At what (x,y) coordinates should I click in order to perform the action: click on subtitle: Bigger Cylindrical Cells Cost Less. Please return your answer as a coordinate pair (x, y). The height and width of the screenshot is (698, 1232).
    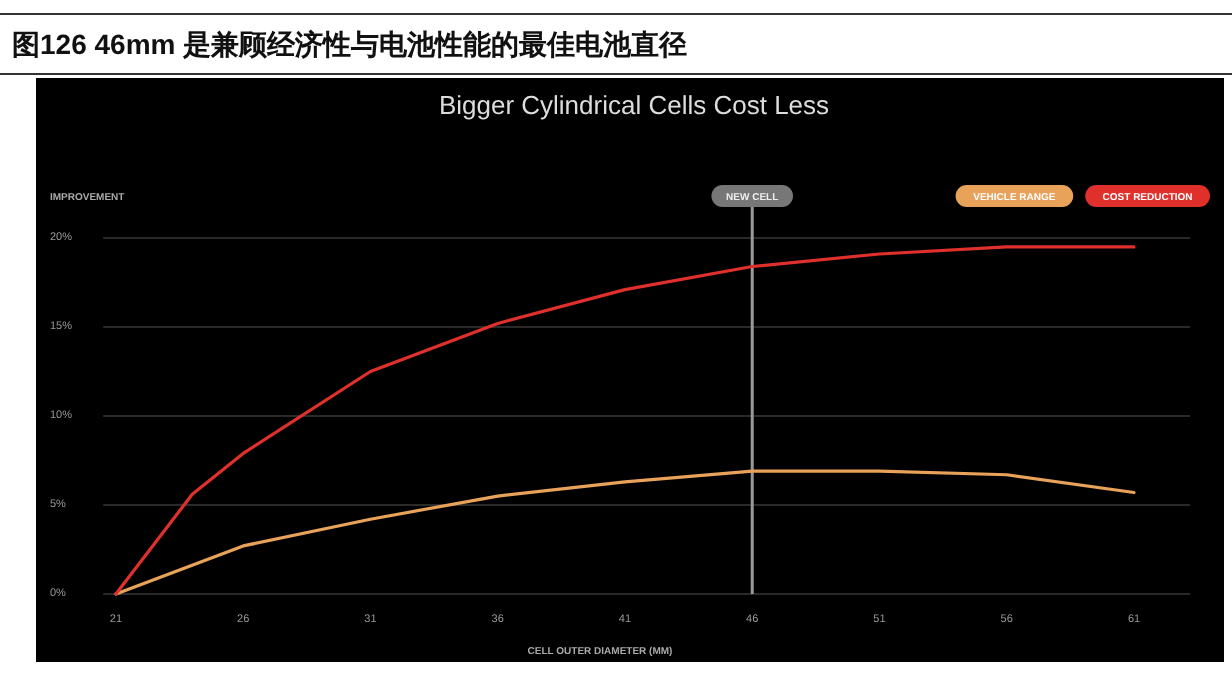
    Looking at the image, I should click on (634, 105).